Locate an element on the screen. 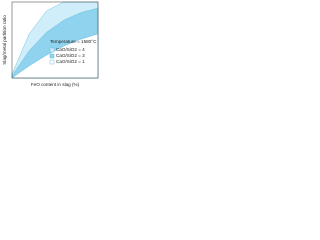 The width and height of the screenshot is (320, 240). legend-label: CaO/SiO2 = 1 is located at coordinates (70, 61).